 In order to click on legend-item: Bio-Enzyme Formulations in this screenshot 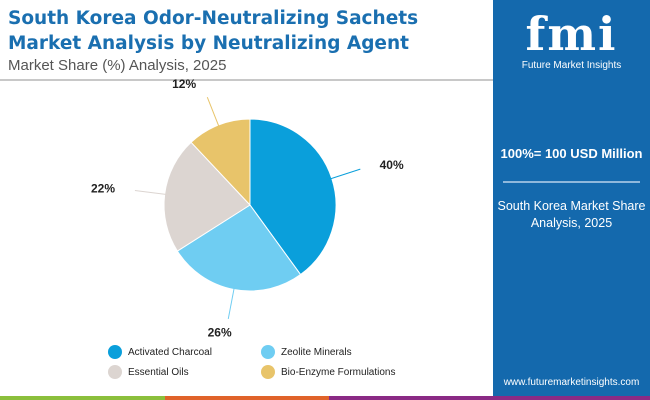, I will do `click(328, 372)`.